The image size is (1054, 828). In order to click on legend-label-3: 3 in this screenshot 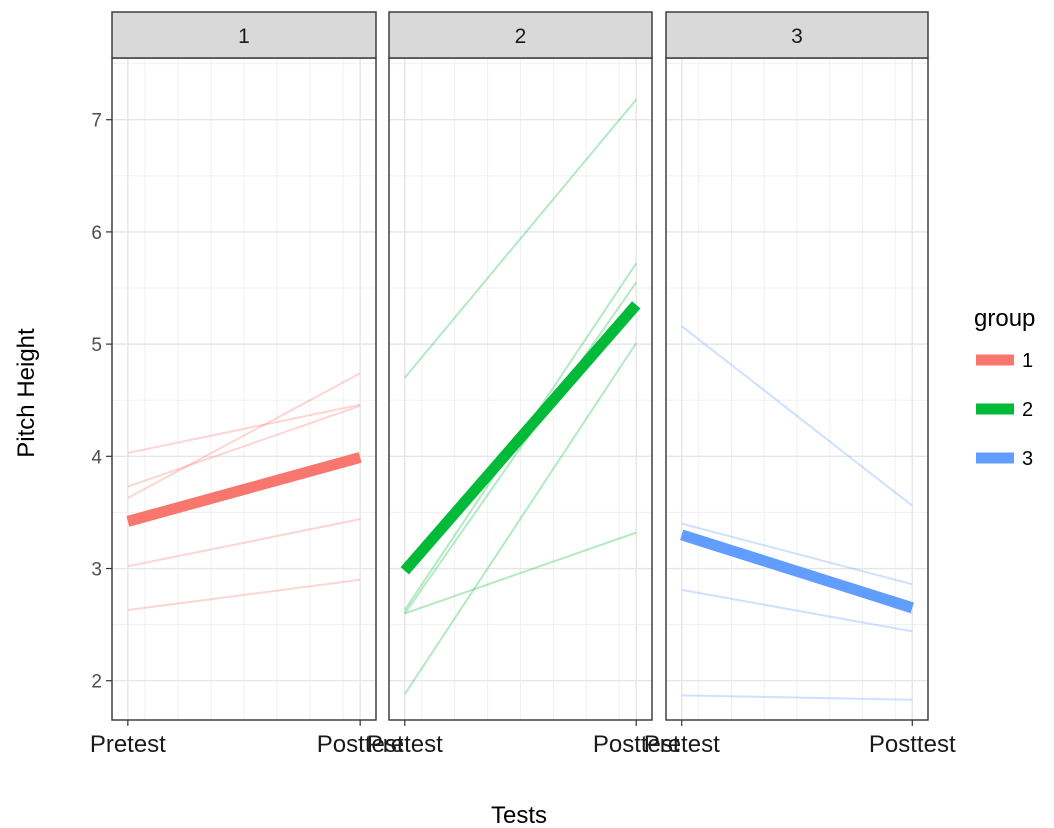, I will do `click(1027, 459)`.